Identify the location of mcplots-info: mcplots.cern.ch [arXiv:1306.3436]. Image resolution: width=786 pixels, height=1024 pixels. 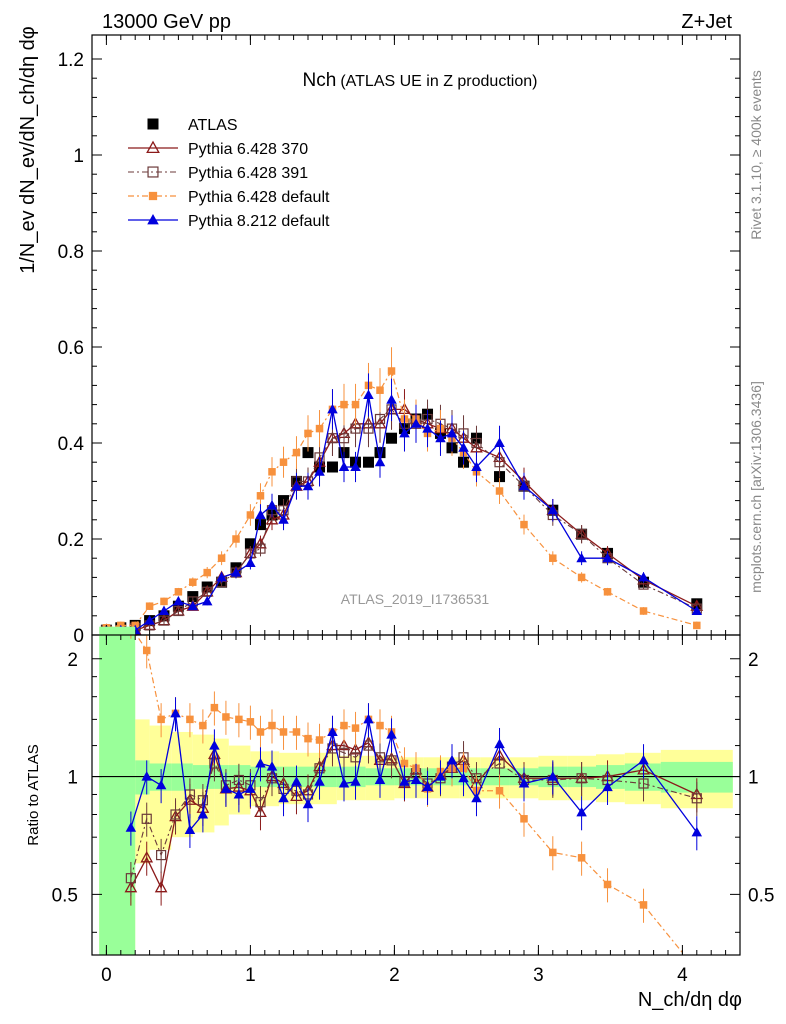
(756, 487).